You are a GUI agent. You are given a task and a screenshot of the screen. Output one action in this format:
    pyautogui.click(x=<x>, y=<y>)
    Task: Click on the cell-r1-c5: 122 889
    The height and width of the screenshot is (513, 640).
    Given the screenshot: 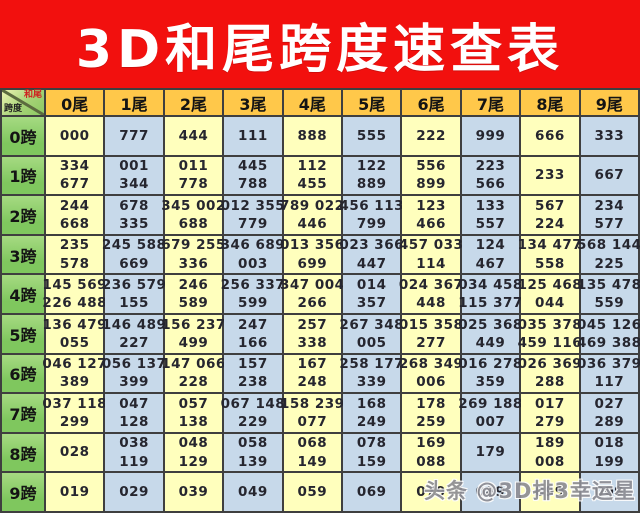 What is the action you would take?
    pyautogui.click(x=372, y=175)
    